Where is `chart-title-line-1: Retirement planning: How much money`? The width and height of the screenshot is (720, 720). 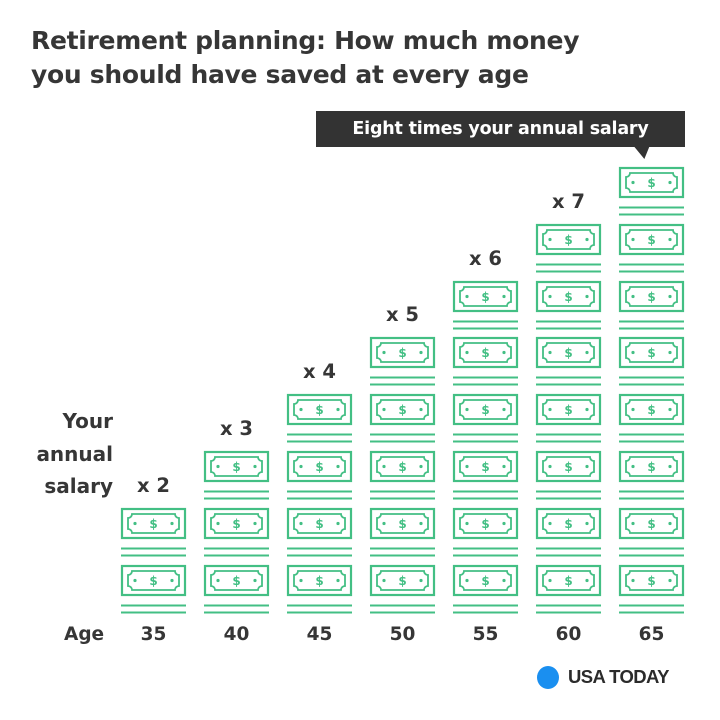 chart-title-line-1: Retirement planning: How much money is located at coordinates (305, 40).